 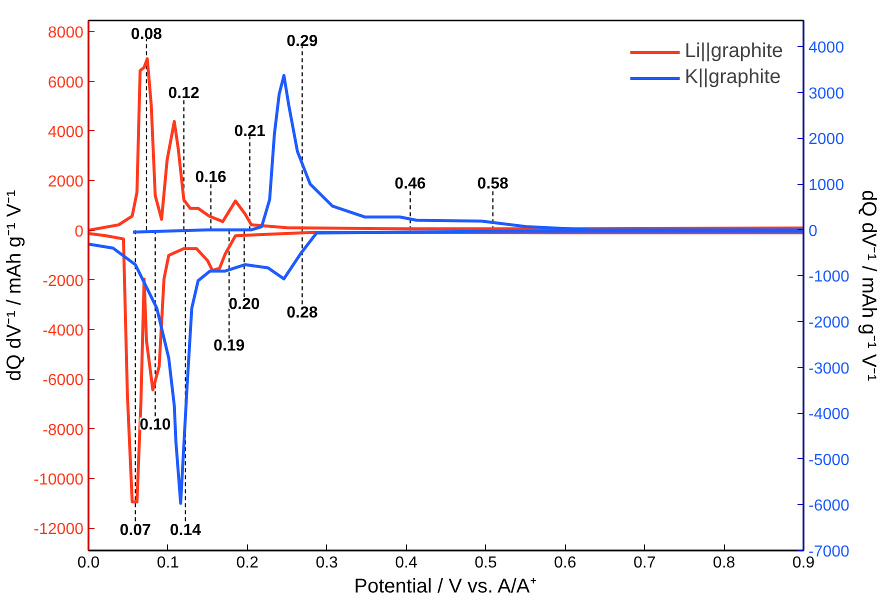 What do you see at coordinates (829, 506) in the screenshot?
I see `y2-tick-label: -6000` at bounding box center [829, 506].